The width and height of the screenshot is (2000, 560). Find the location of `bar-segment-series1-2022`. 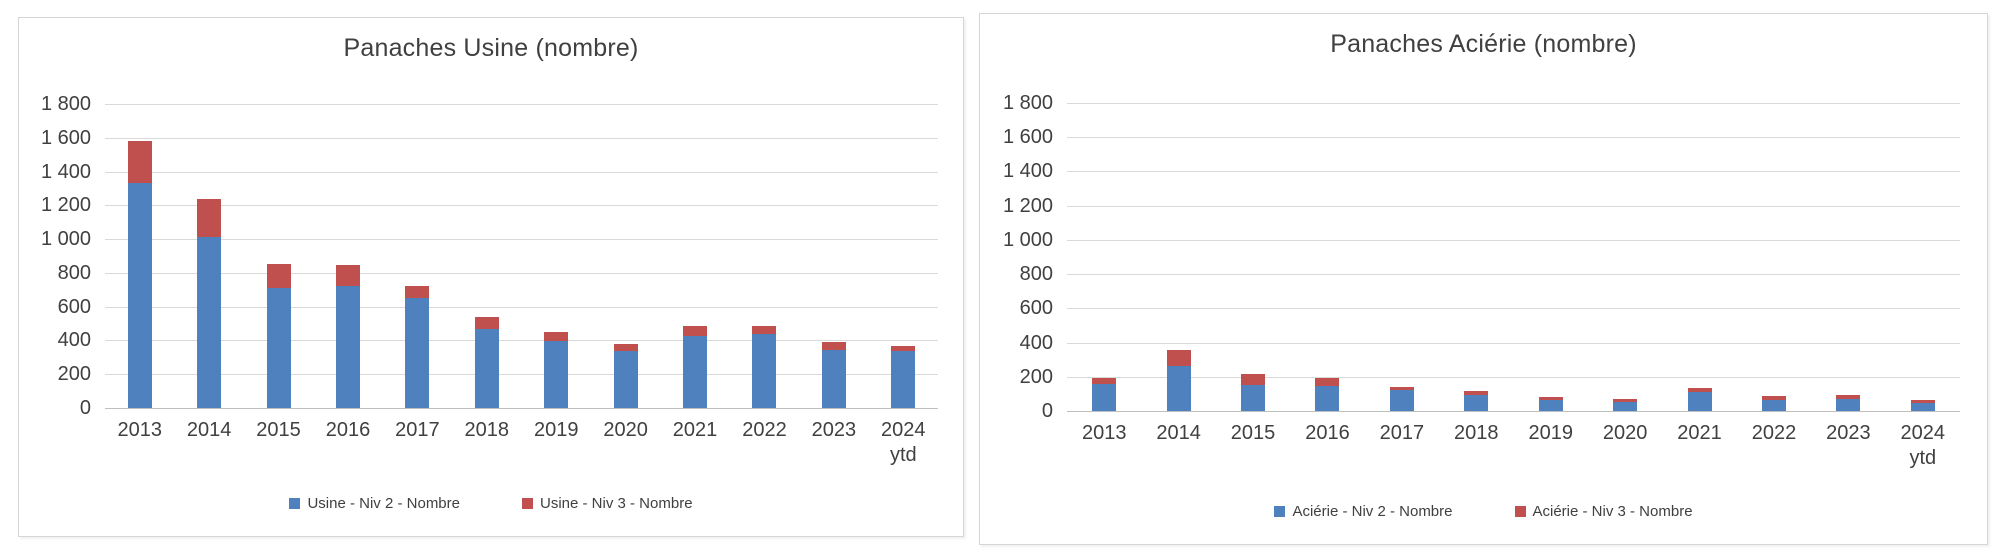

bar-segment-series1-2022 is located at coordinates (1773, 405).